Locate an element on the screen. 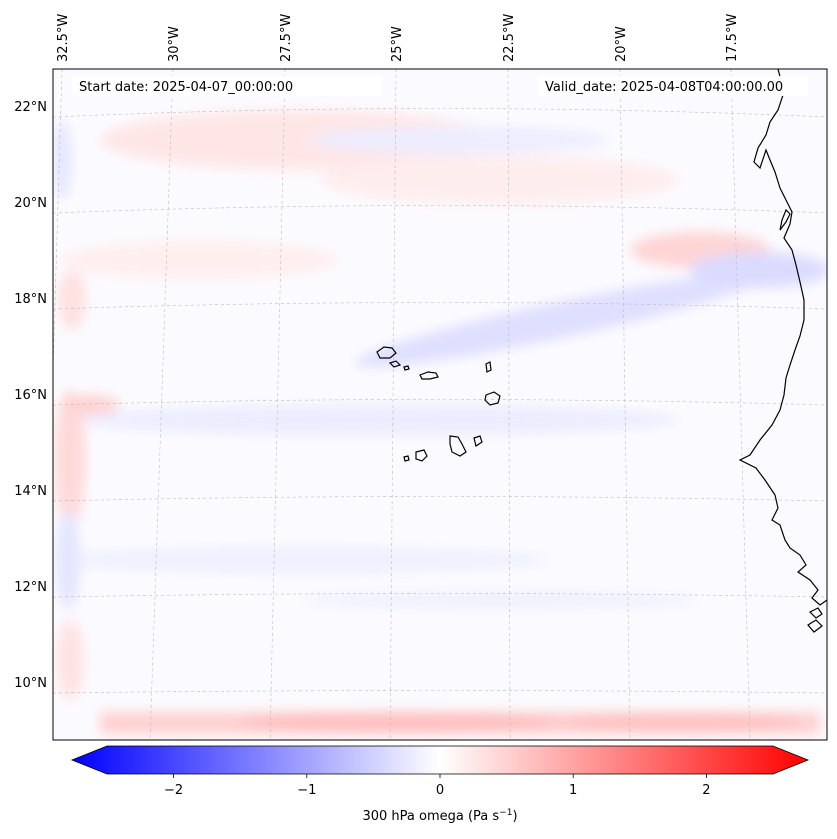 The height and width of the screenshot is (839, 837). island-santa-luzia is located at coordinates (406, 368).